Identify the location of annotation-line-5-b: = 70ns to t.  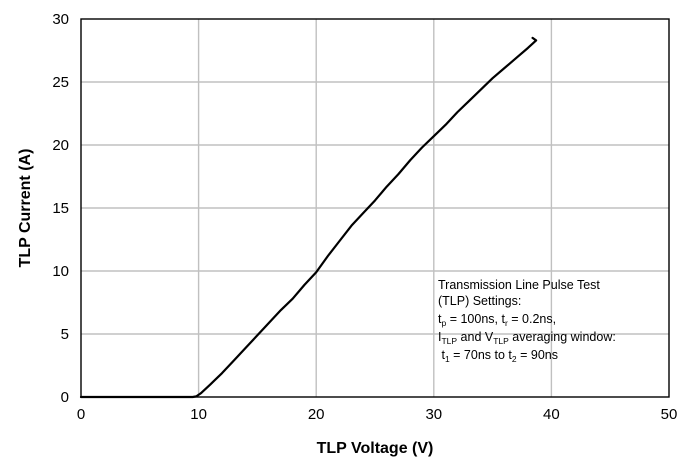
(481, 355).